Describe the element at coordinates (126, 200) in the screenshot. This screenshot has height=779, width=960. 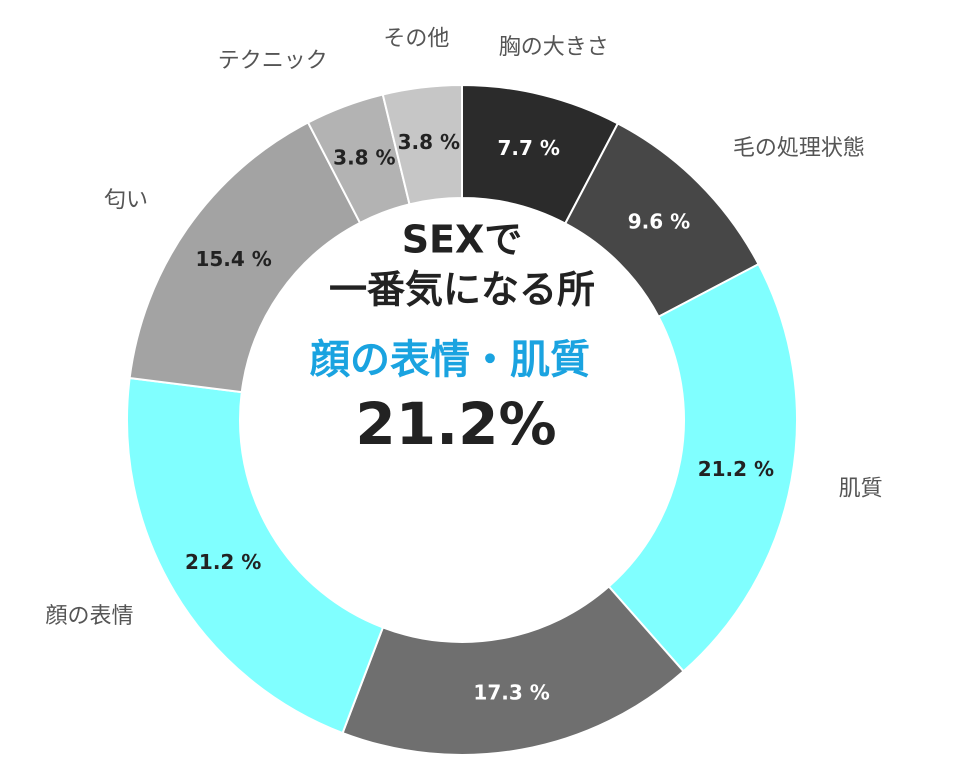
I see `category-label: 匂い` at that location.